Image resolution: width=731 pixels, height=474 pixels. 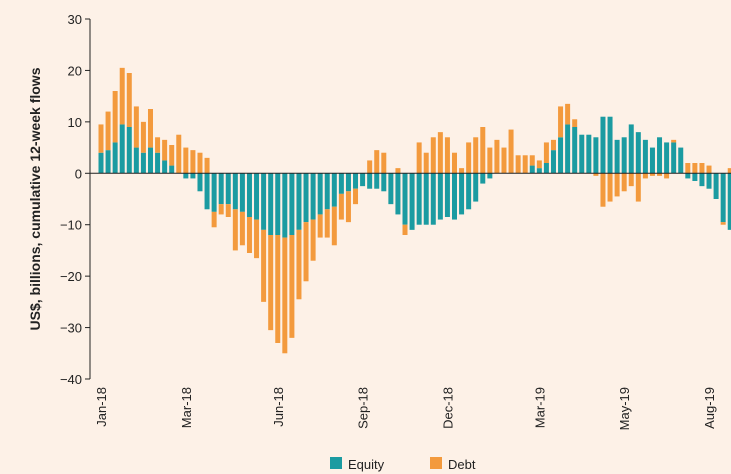 What do you see at coordinates (624, 408) in the screenshot?
I see `x-tick-label: May-19` at bounding box center [624, 408].